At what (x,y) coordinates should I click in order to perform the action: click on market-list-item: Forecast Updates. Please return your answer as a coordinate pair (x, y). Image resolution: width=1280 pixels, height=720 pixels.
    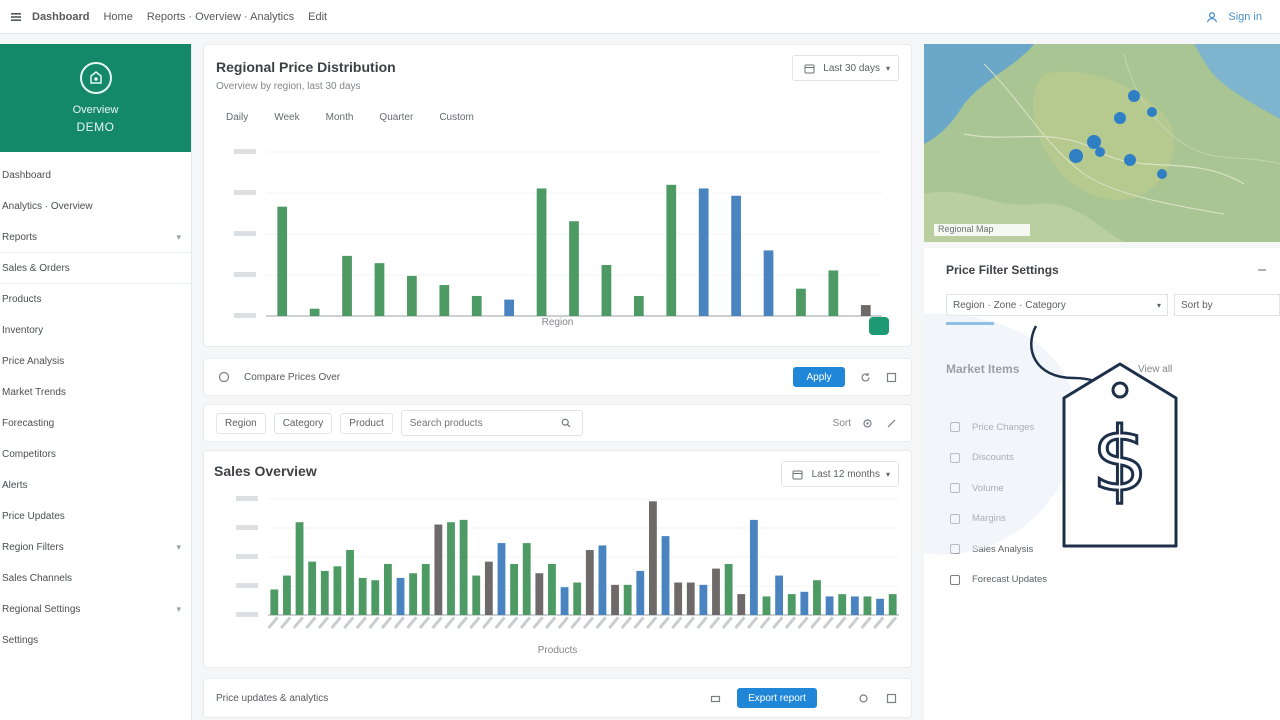
    Looking at the image, I should click on (1050, 580).